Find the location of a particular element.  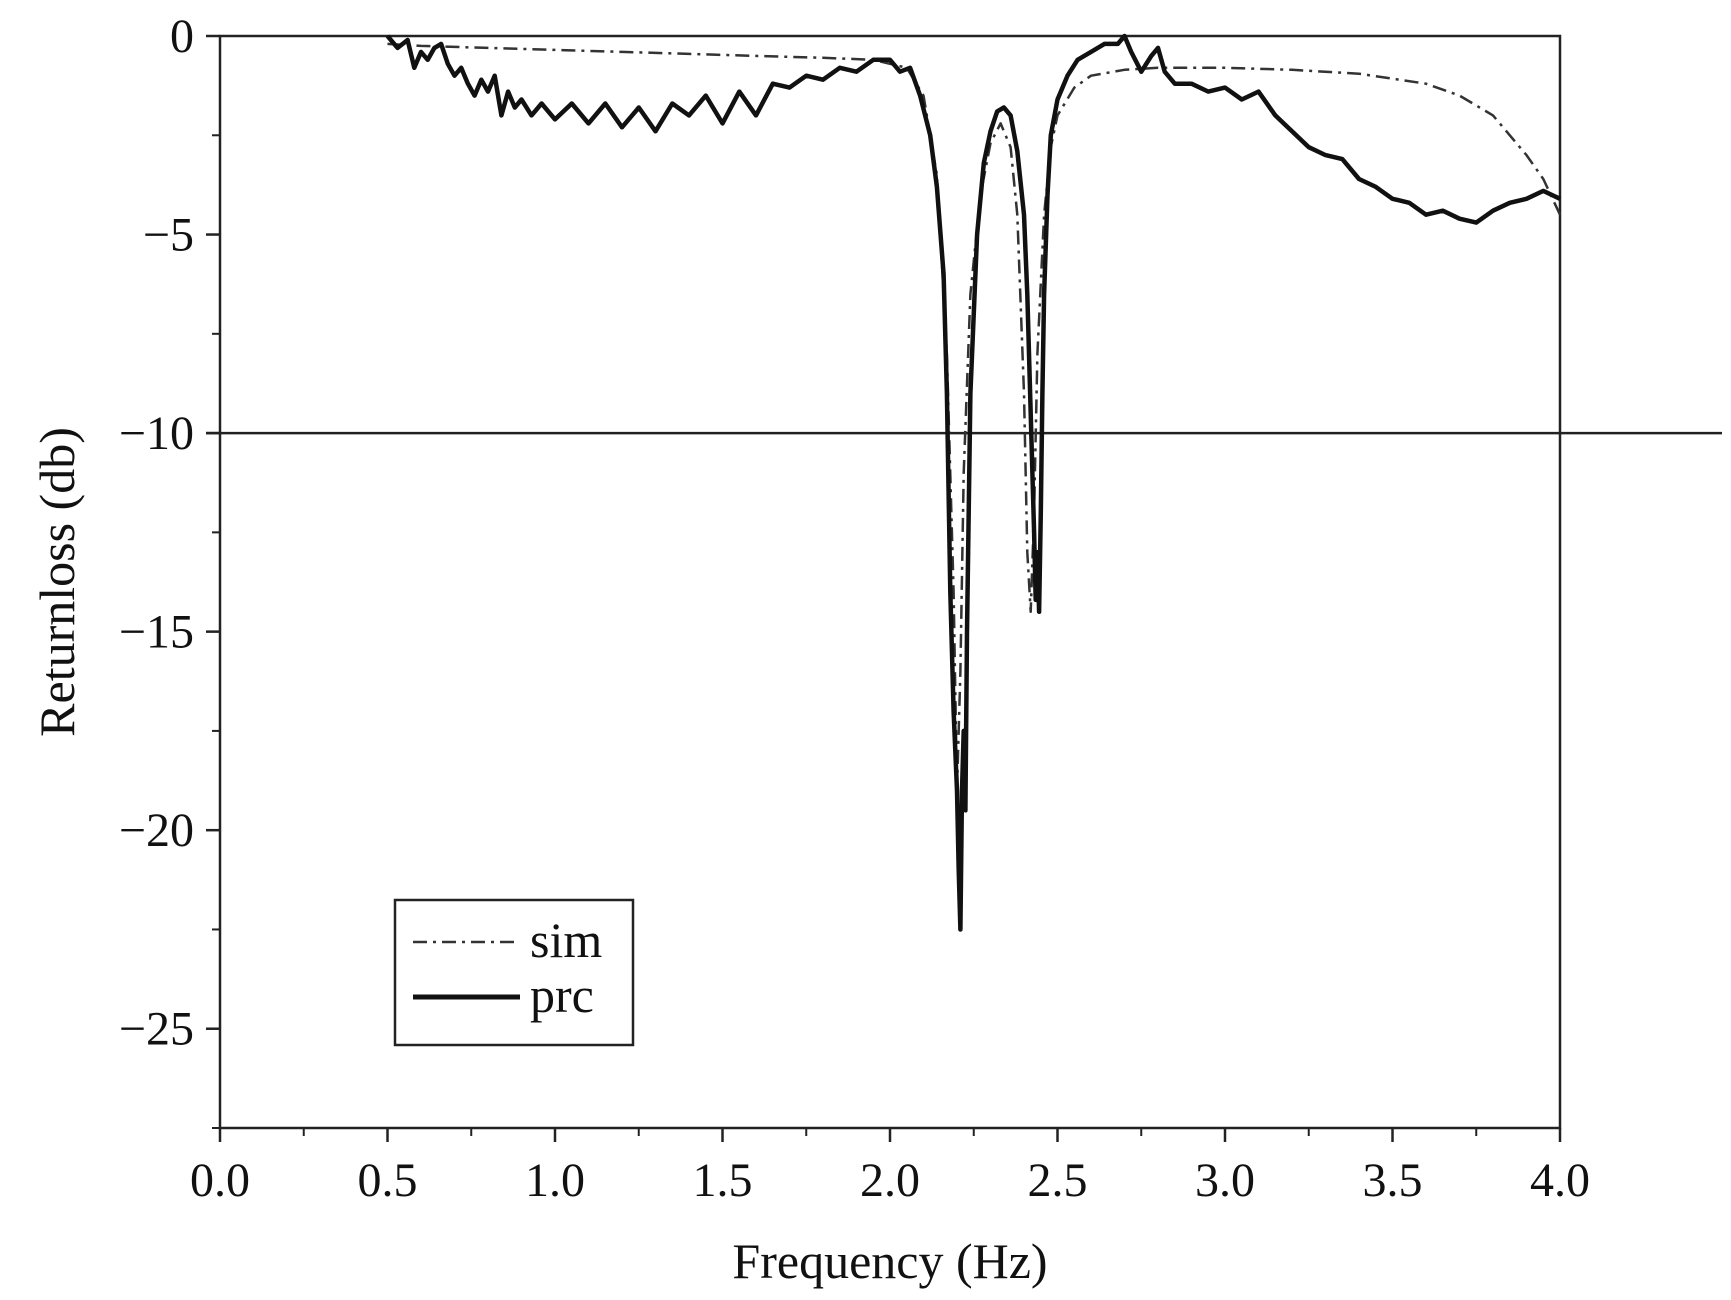

x-axis-title: Frequency (Hz) is located at coordinates (889, 1261).